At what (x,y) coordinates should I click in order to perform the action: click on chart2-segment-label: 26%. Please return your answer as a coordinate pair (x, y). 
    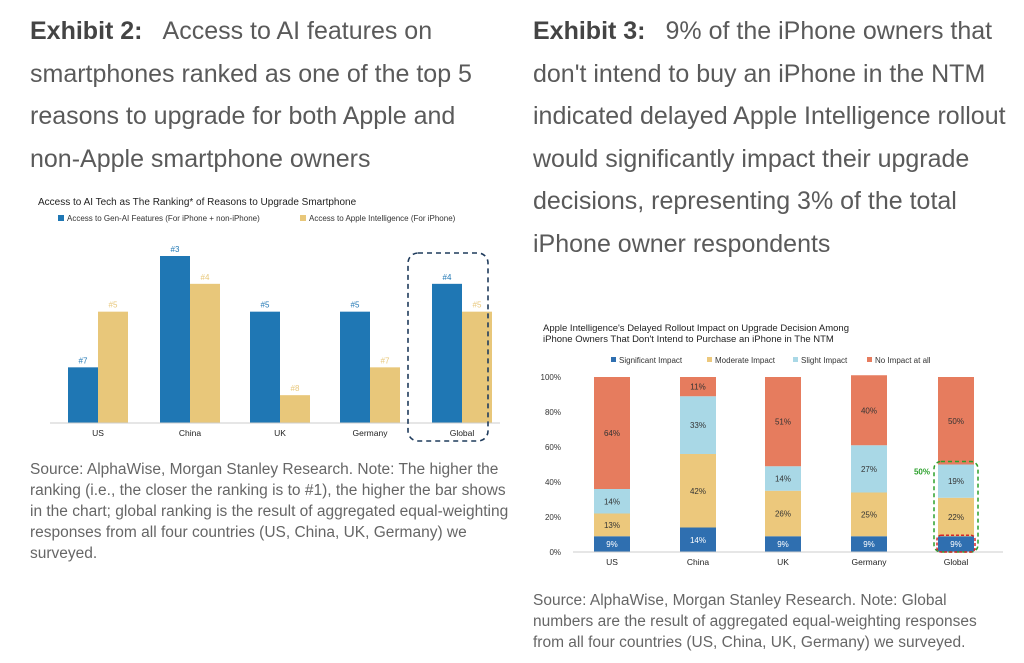
    Looking at the image, I should click on (783, 514).